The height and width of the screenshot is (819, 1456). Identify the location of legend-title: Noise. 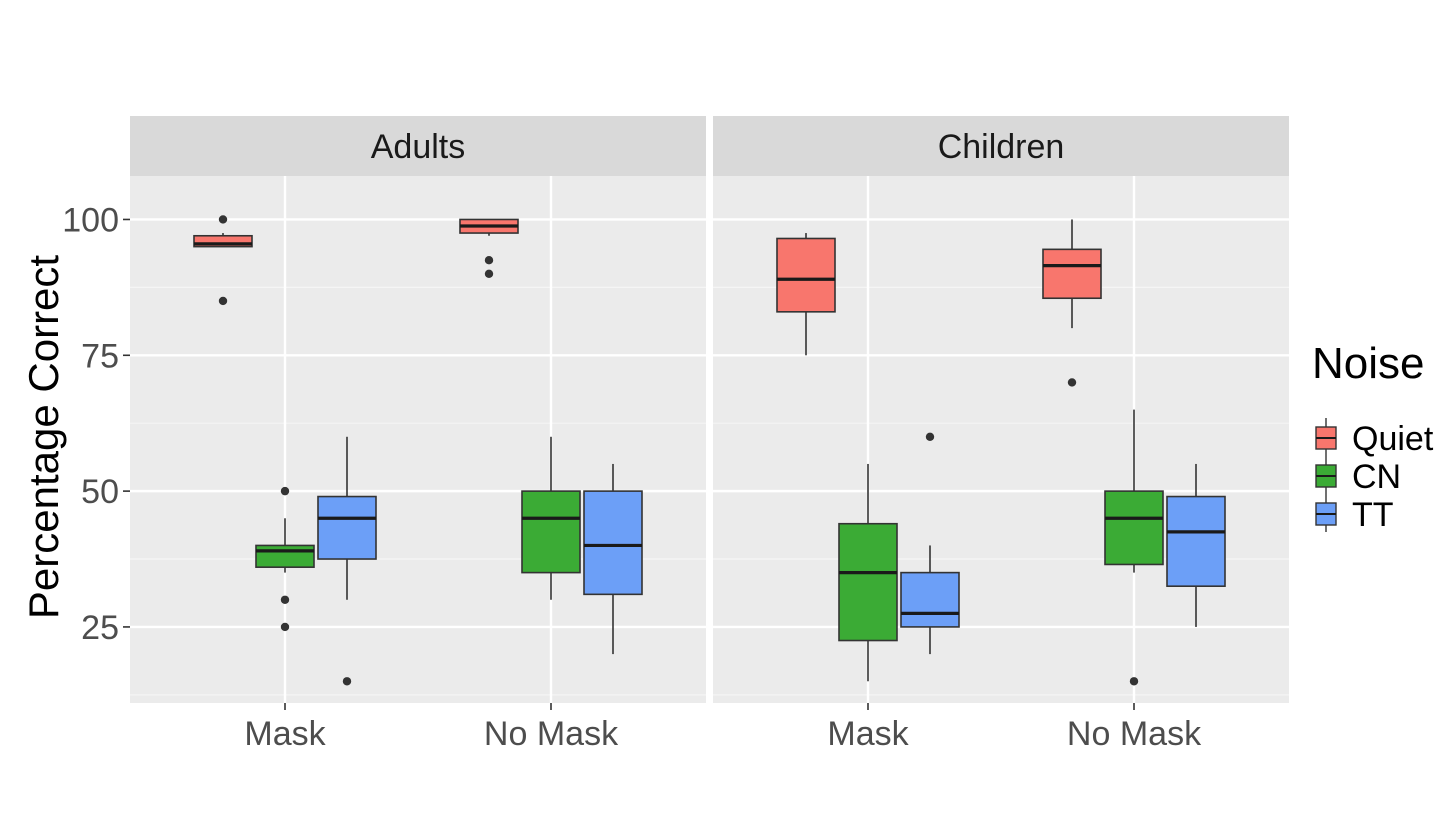
(1368, 363).